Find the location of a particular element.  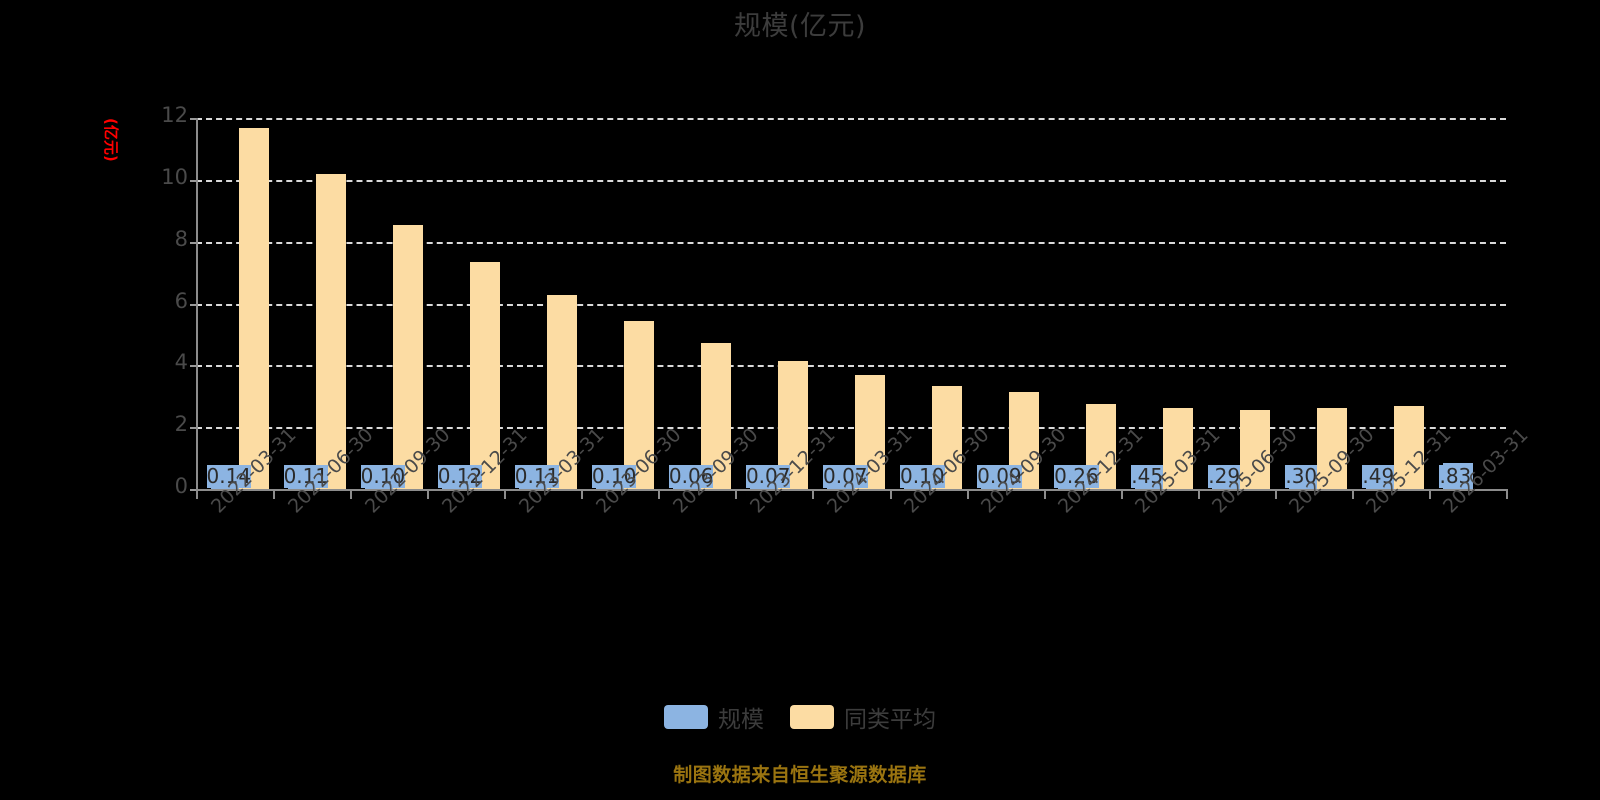

bar-value-label: 0.12 is located at coordinates (460, 476).